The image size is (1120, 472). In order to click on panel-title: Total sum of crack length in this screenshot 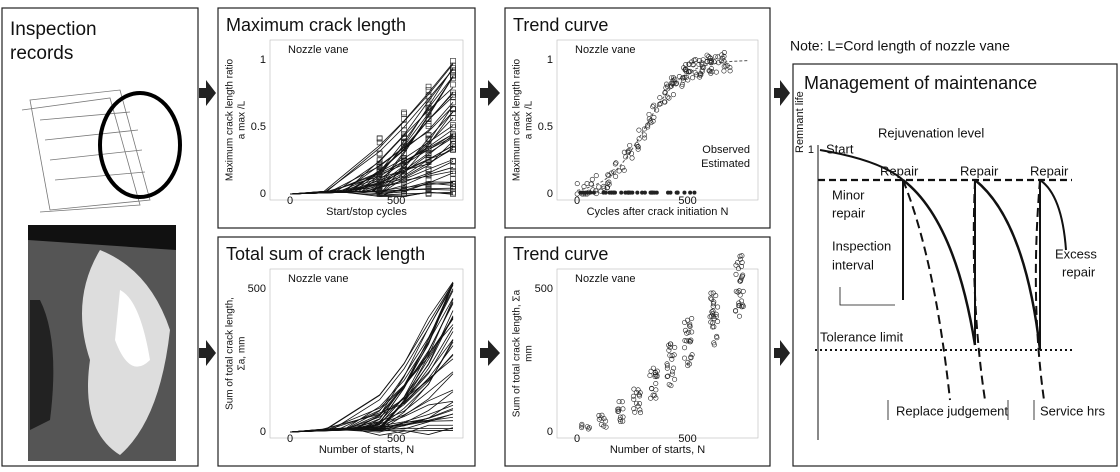, I will do `click(325, 254)`.